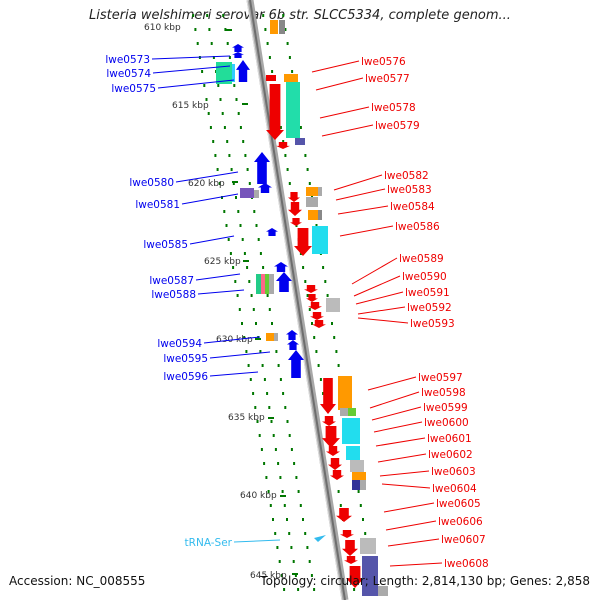 The height and width of the screenshot is (600, 600). Describe the element at coordinates (427, 472) in the screenshot. I see `right-gene-label: lwe0603` at that location.